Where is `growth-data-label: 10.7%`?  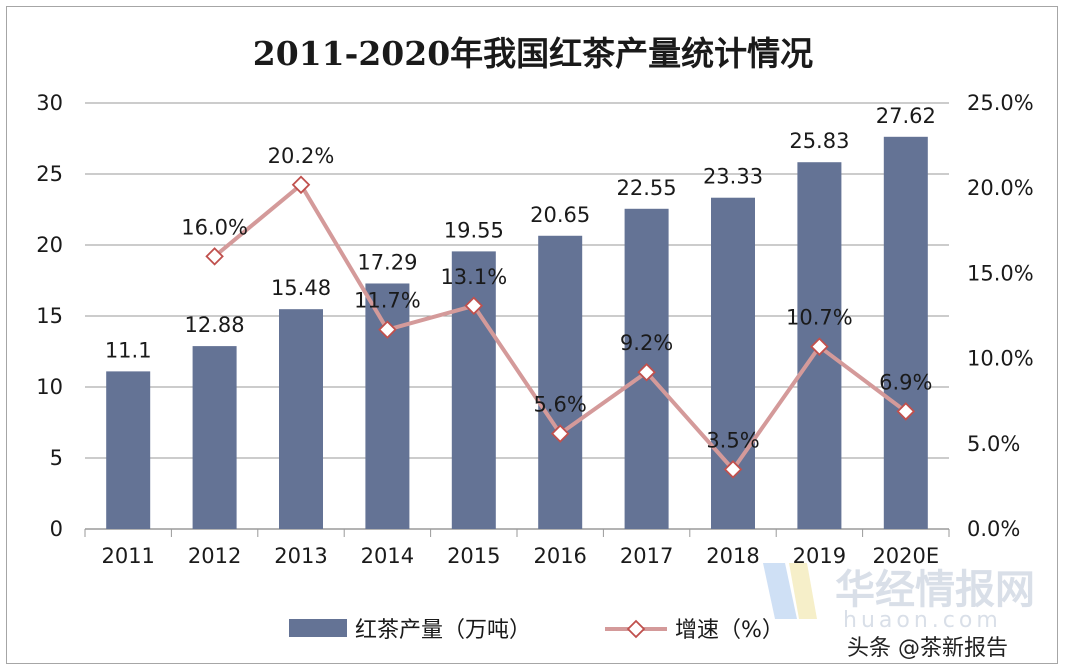
growth-data-label: 10.7% is located at coordinates (819, 318).